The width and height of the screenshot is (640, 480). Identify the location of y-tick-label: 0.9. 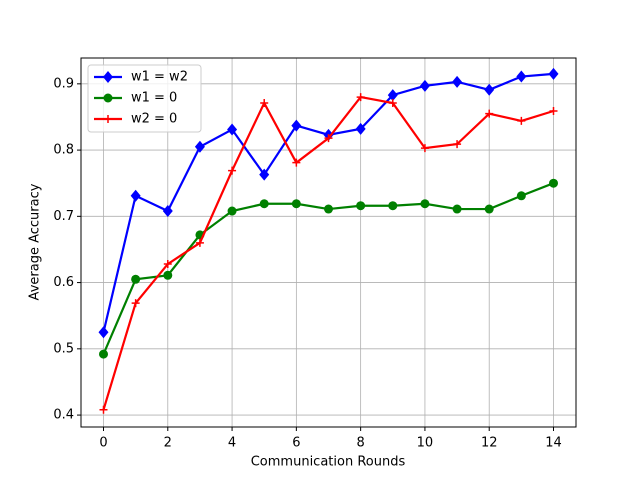
(63, 83).